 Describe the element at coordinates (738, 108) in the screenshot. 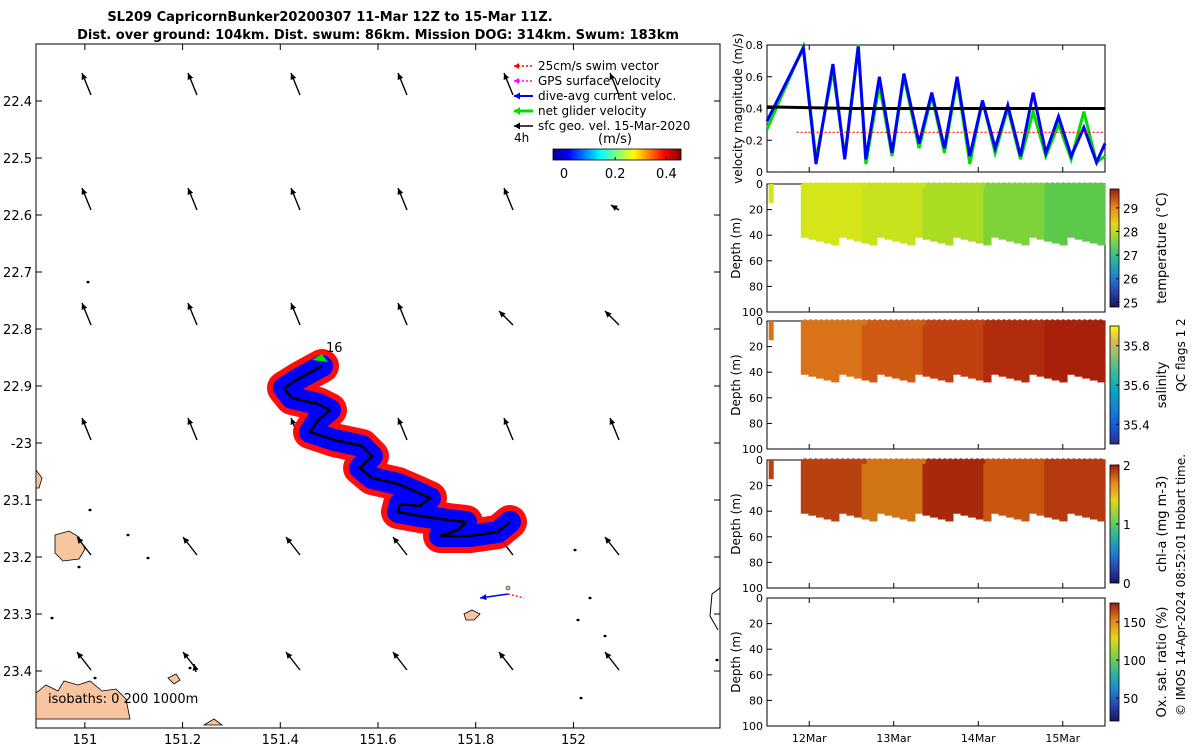

I see `velocity-ylabel: velocity magnitude (m/s)` at that location.